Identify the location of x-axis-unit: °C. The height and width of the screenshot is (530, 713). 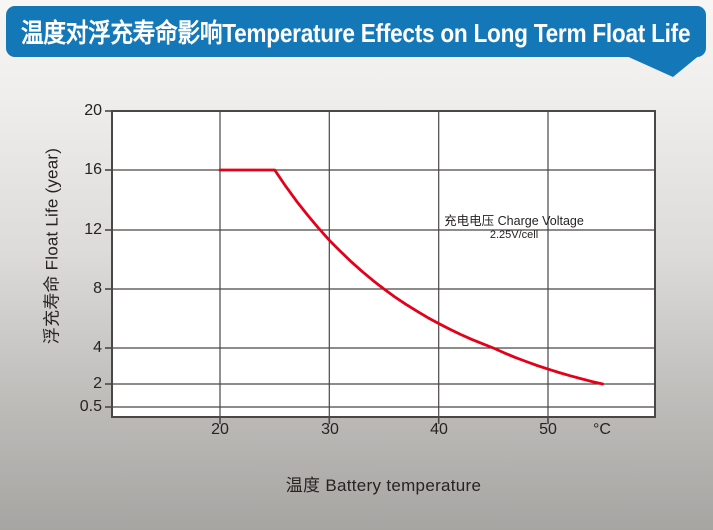
(602, 429).